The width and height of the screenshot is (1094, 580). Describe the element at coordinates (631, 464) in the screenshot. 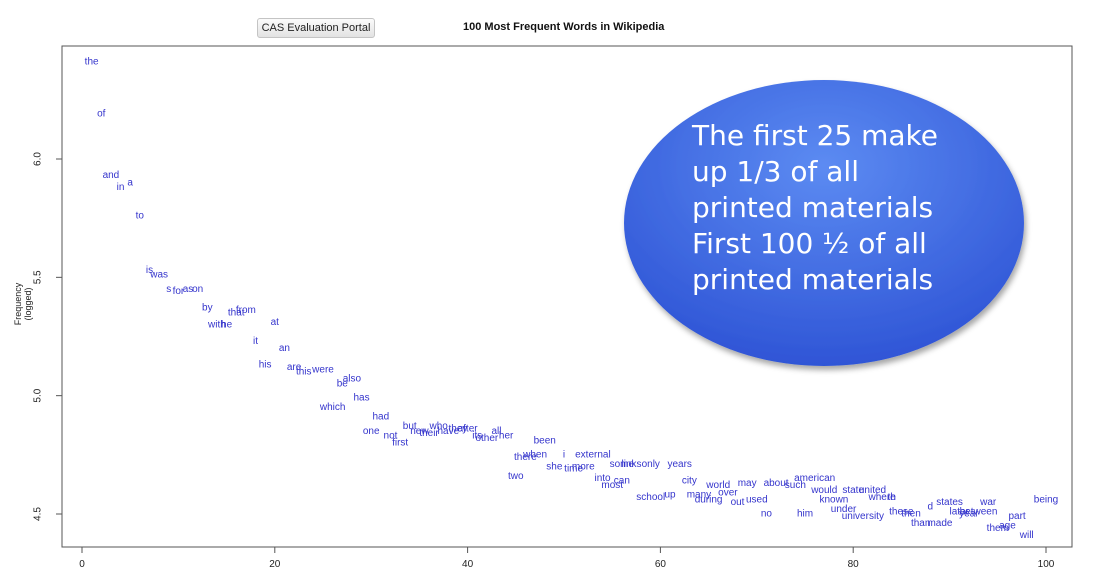

I see `word-point: links` at that location.